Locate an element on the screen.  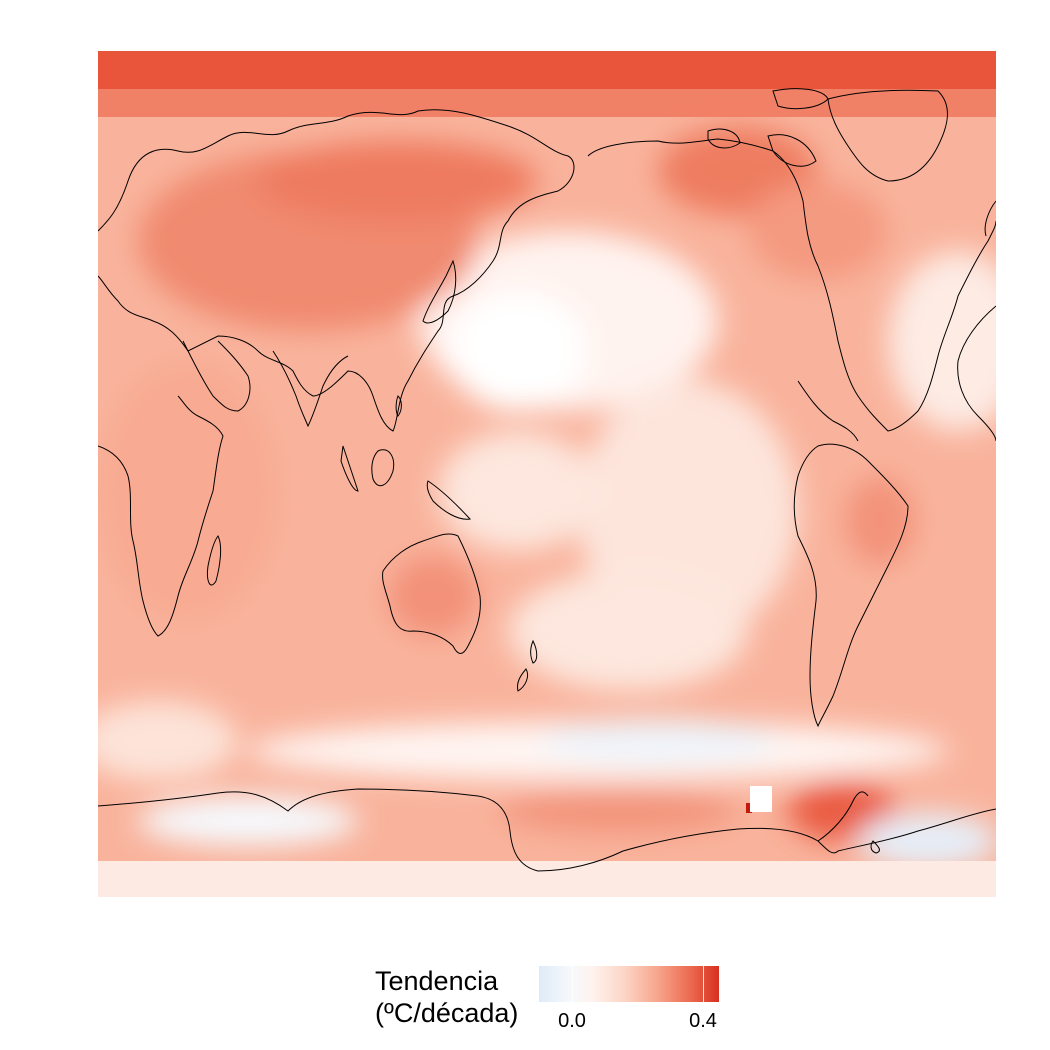
africa-coast is located at coordinates (161, 516).